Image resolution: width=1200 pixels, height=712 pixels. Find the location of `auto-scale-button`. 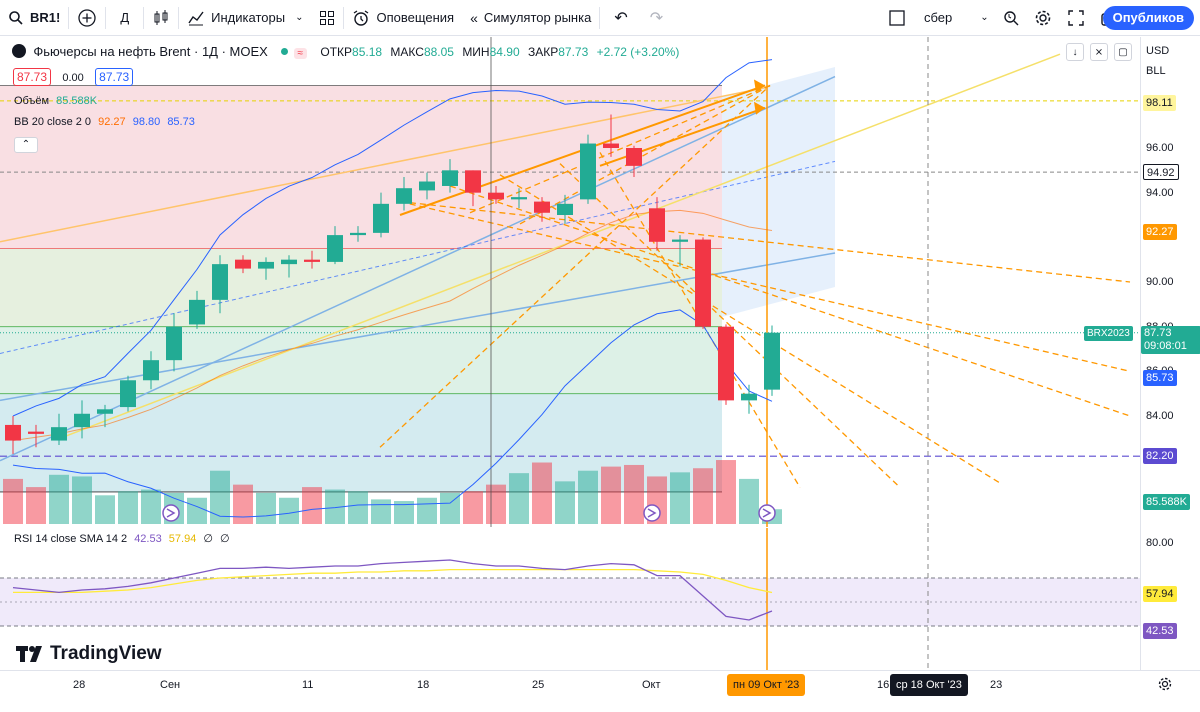

auto-scale-button is located at coordinates (1166, 685).